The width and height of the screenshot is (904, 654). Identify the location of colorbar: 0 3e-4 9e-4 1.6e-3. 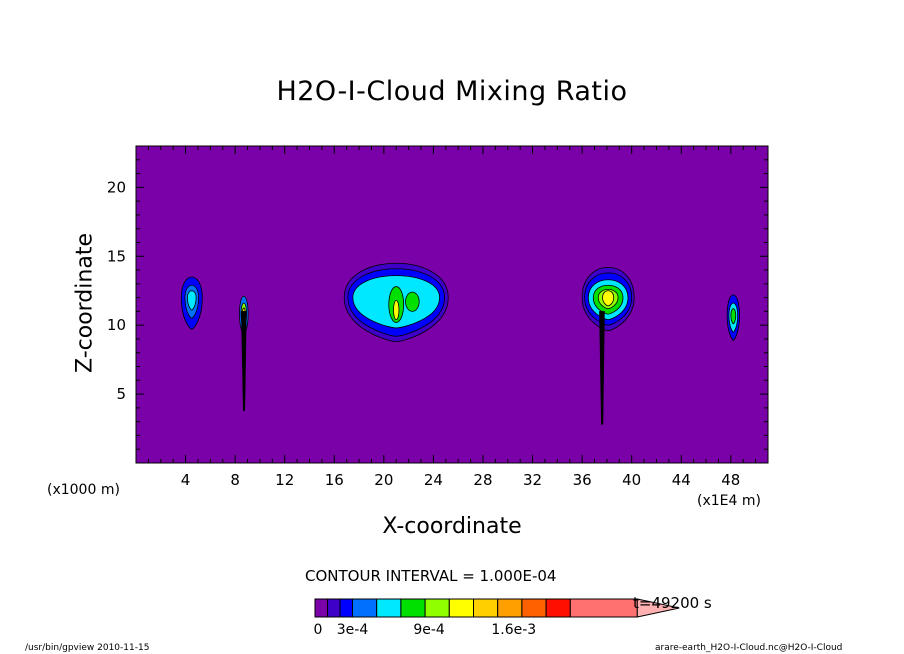
(497, 618).